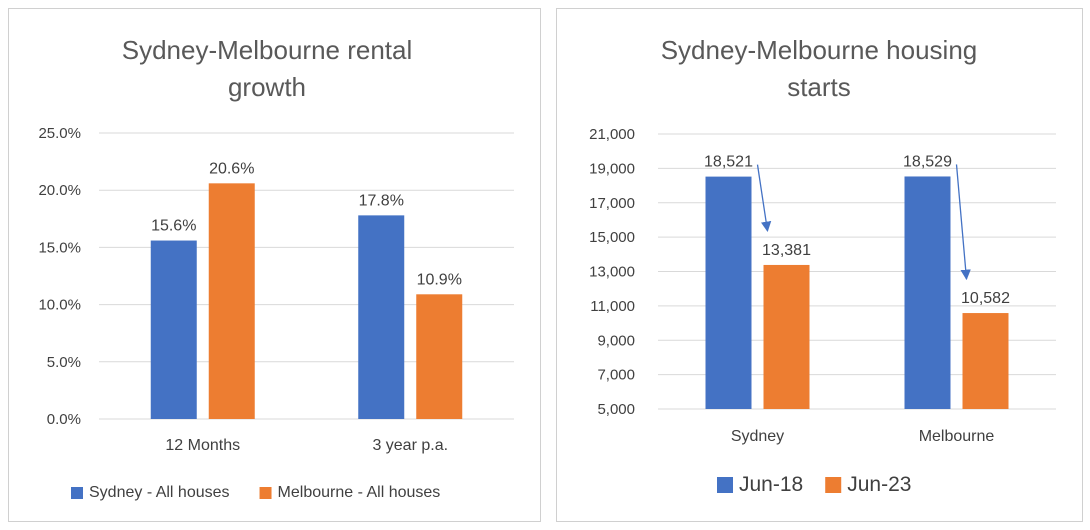  I want to click on rent-y-tick-label: 10.0%, so click(59, 305).